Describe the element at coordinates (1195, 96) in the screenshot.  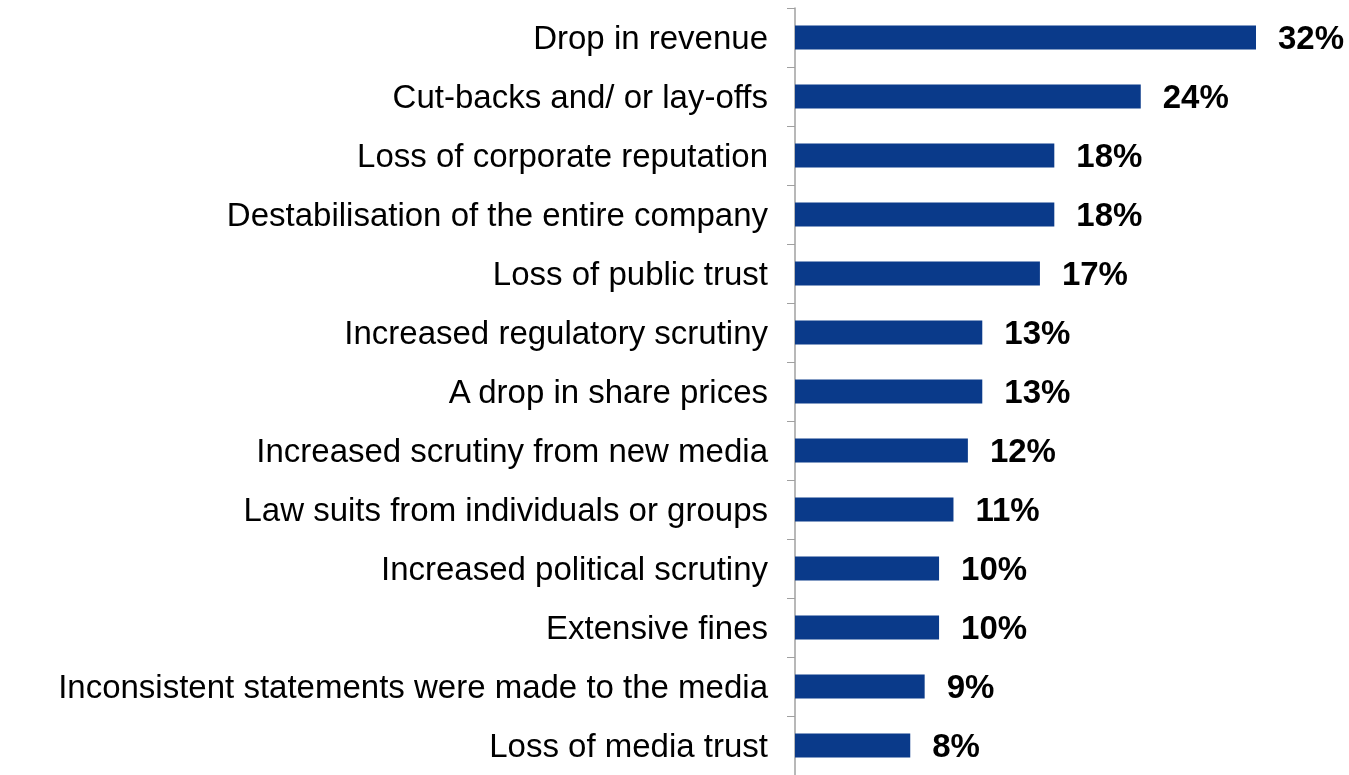
I see `data-label: 24%` at that location.